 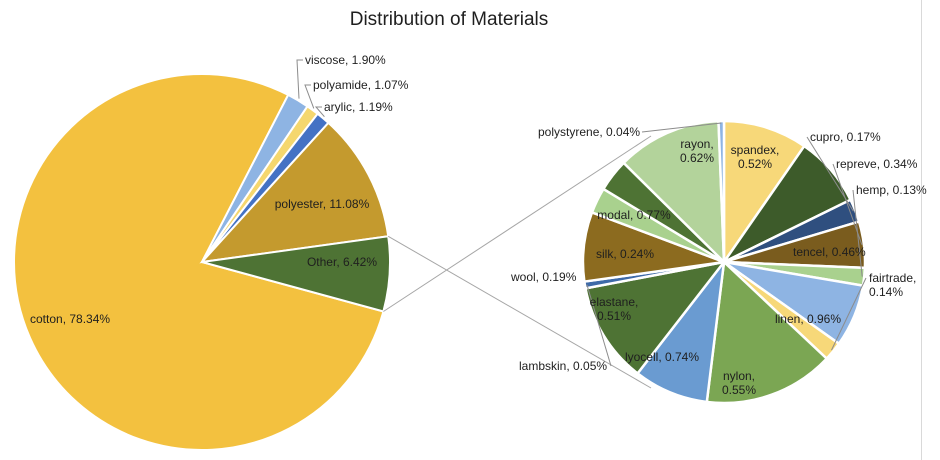 What do you see at coordinates (877, 164) in the screenshot?
I see `data-label-repreve: repreve, 0.34%` at bounding box center [877, 164].